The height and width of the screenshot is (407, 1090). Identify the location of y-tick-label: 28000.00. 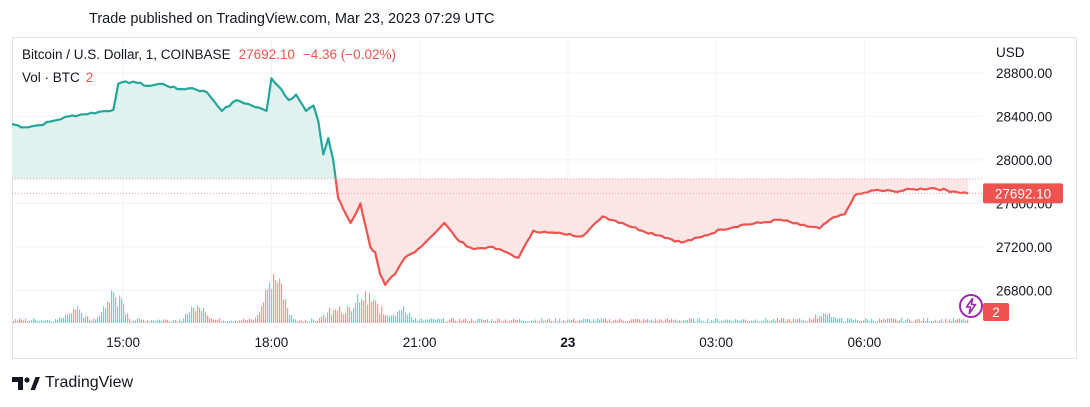
(1024, 160).